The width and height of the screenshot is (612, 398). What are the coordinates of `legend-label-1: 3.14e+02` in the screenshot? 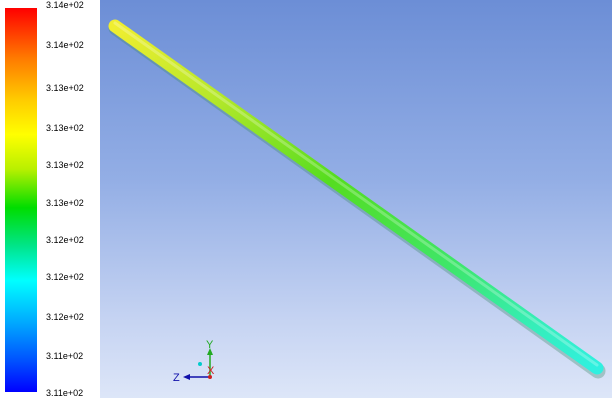 It's located at (65, 45).